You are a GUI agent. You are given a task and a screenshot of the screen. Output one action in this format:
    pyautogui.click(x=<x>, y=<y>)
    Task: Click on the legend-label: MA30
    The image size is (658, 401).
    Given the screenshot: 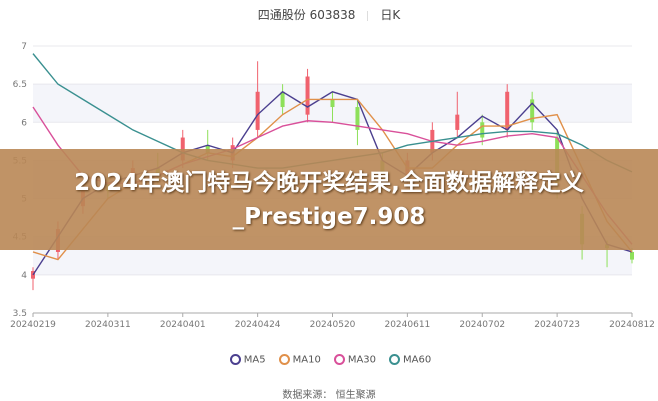 What is the action you would take?
    pyautogui.click(x=362, y=360)
    